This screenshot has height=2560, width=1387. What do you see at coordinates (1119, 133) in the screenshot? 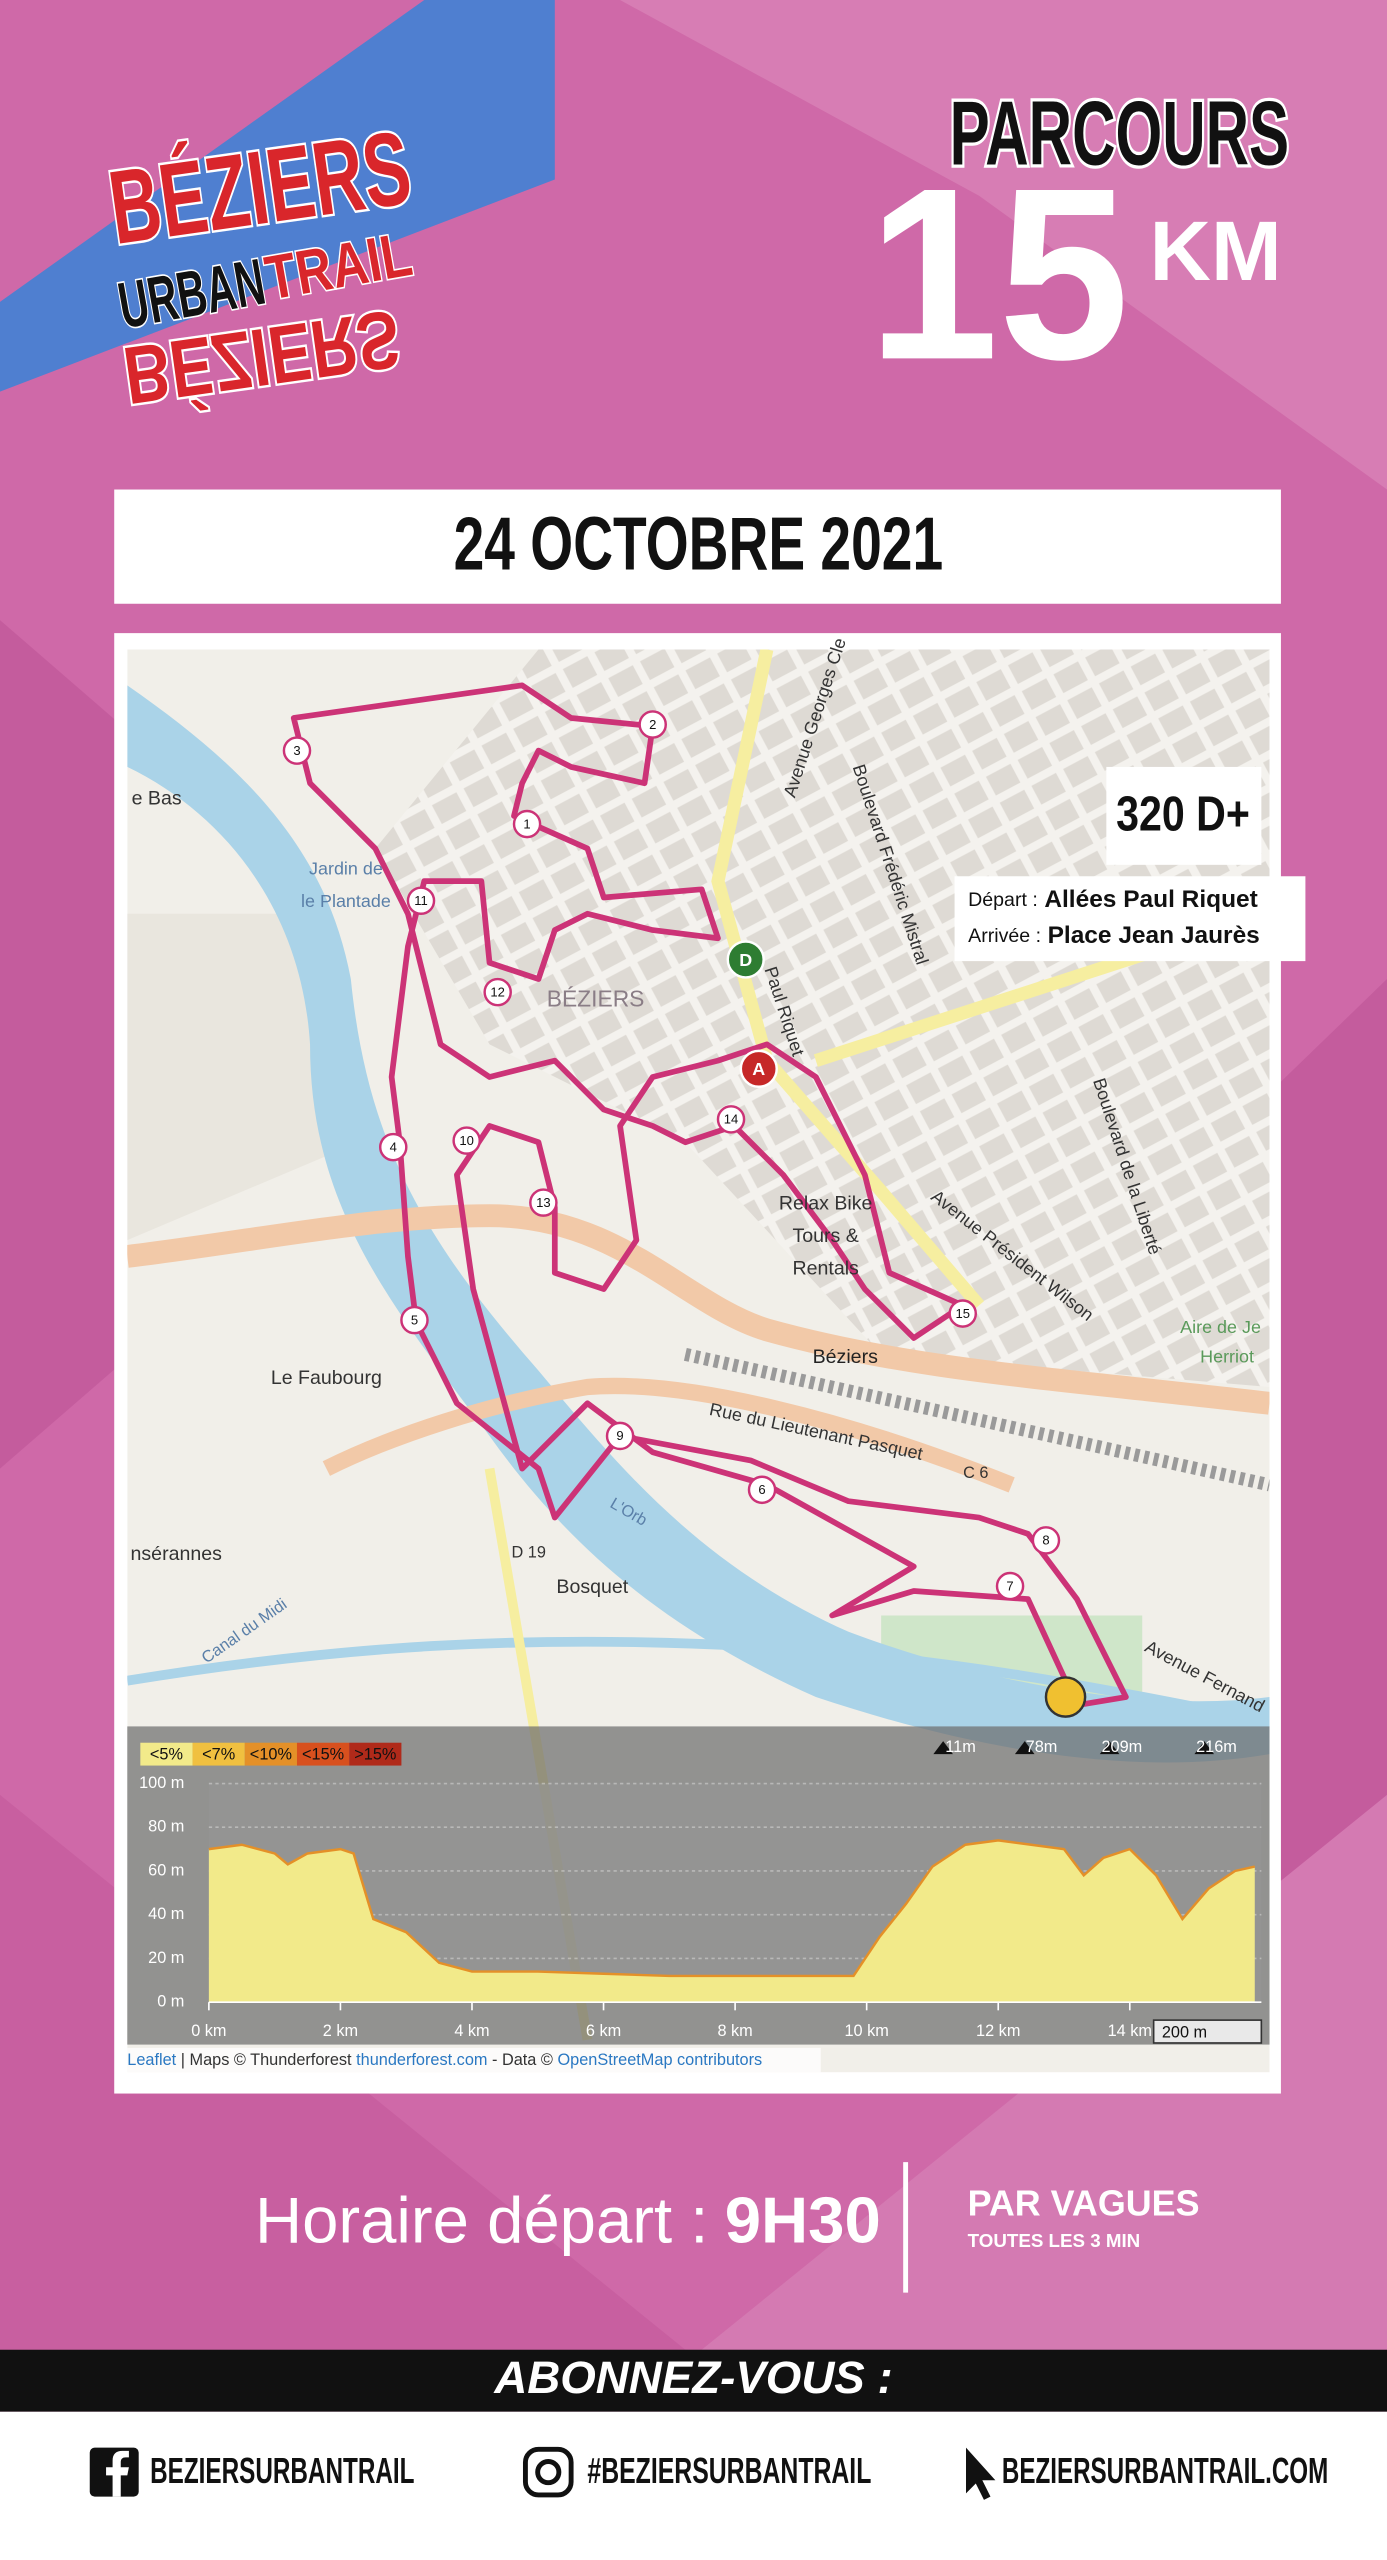
I see `parcours-title: PARCOURS` at bounding box center [1119, 133].